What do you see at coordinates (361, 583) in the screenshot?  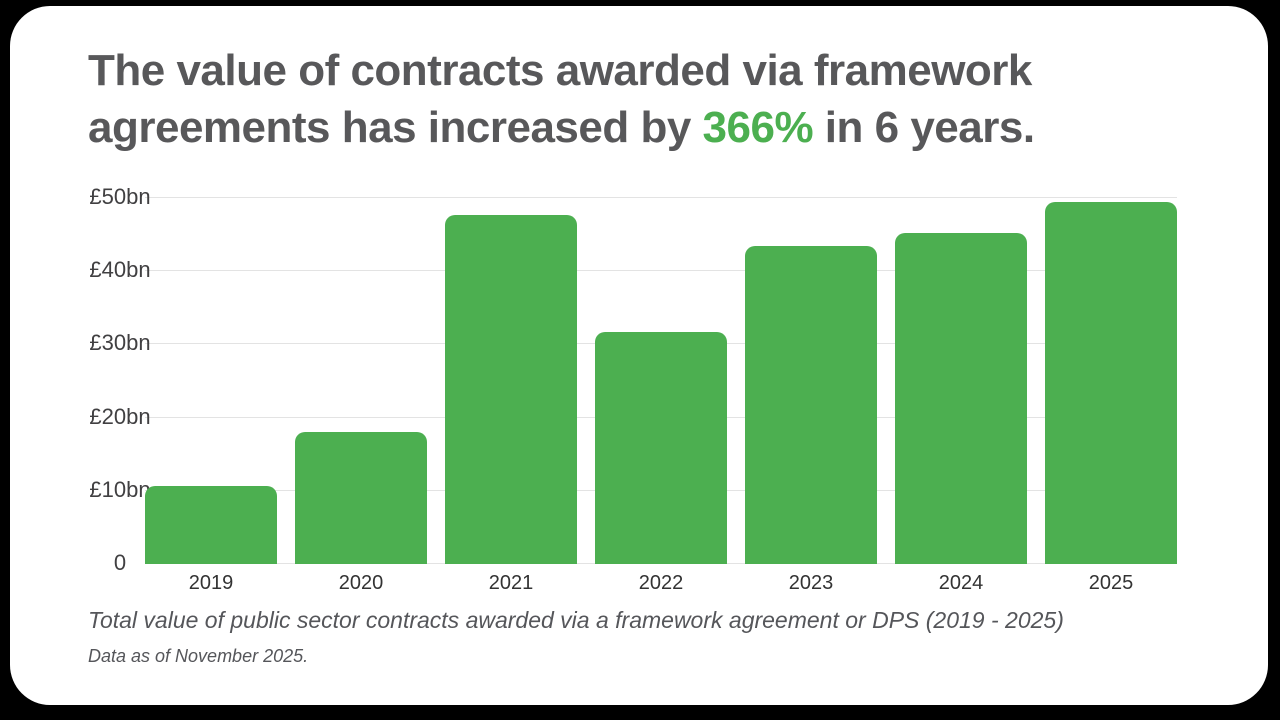 I see `x-tick-label-2020: 2020` at bounding box center [361, 583].